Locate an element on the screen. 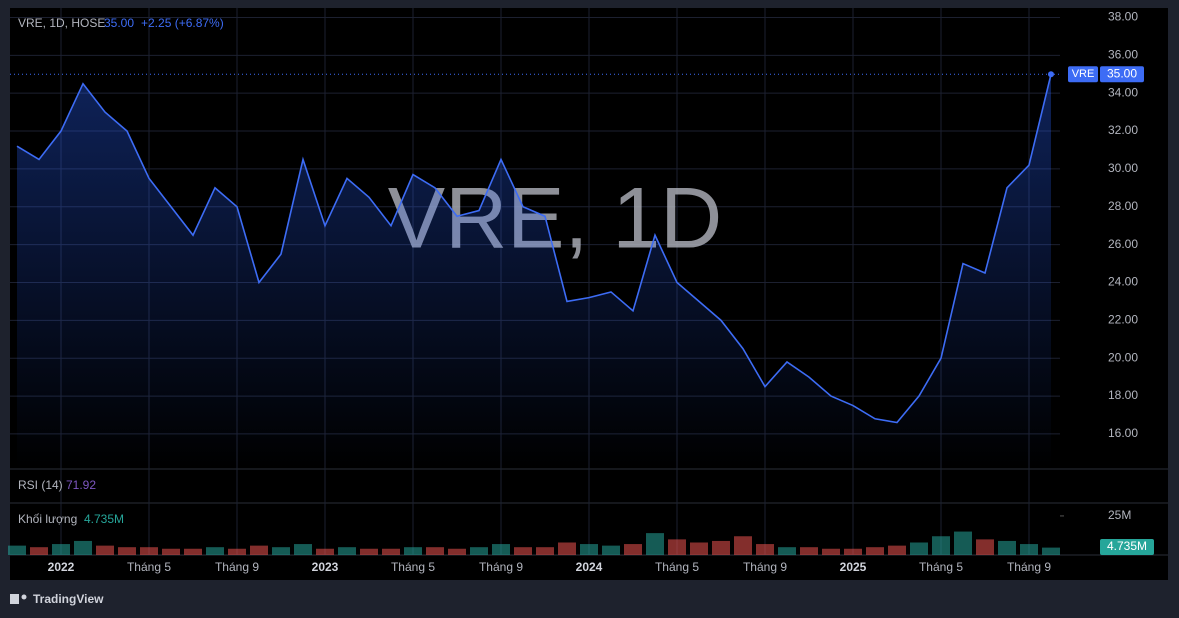  x-tick-label: 2025 is located at coordinates (853, 567).